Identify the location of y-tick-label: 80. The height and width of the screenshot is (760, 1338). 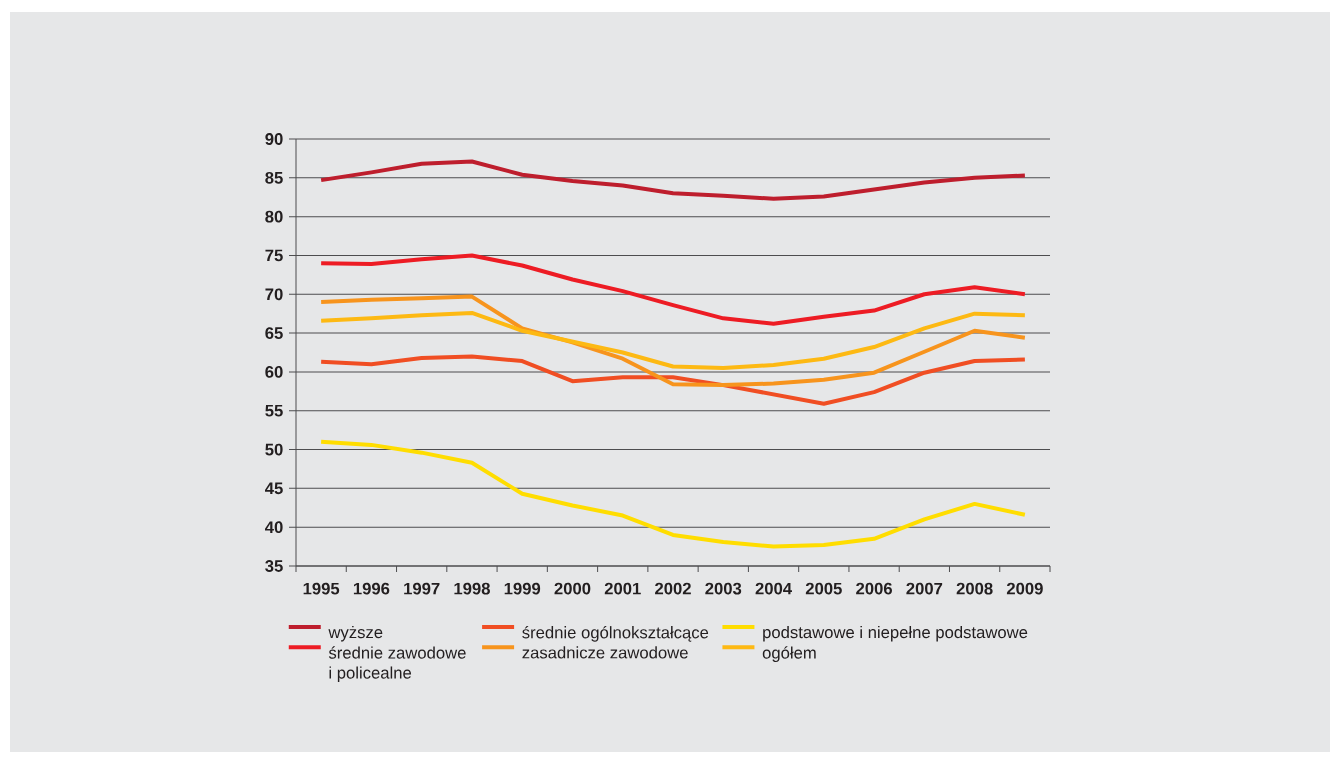
(274, 216).